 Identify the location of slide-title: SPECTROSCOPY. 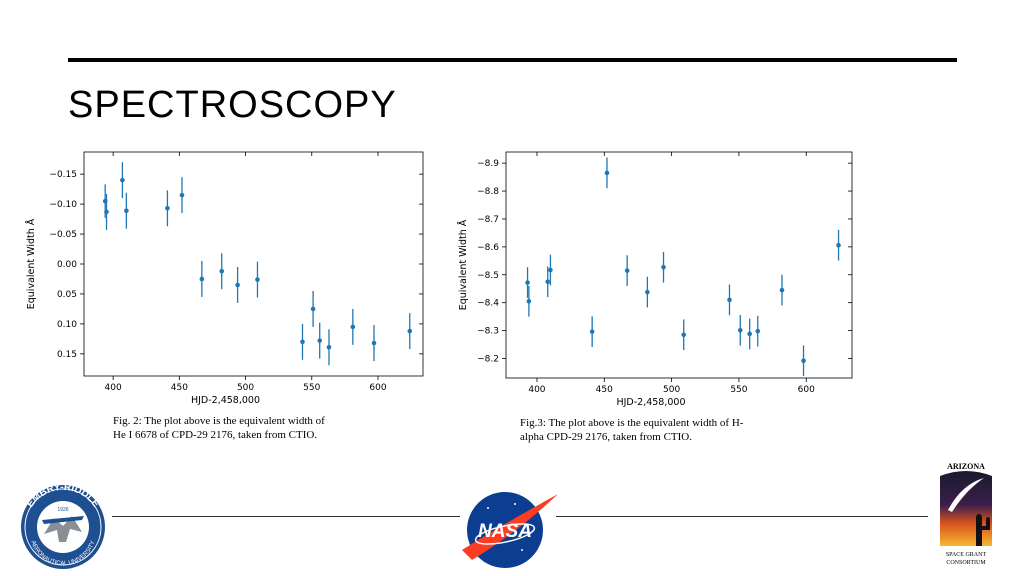
(232, 105).